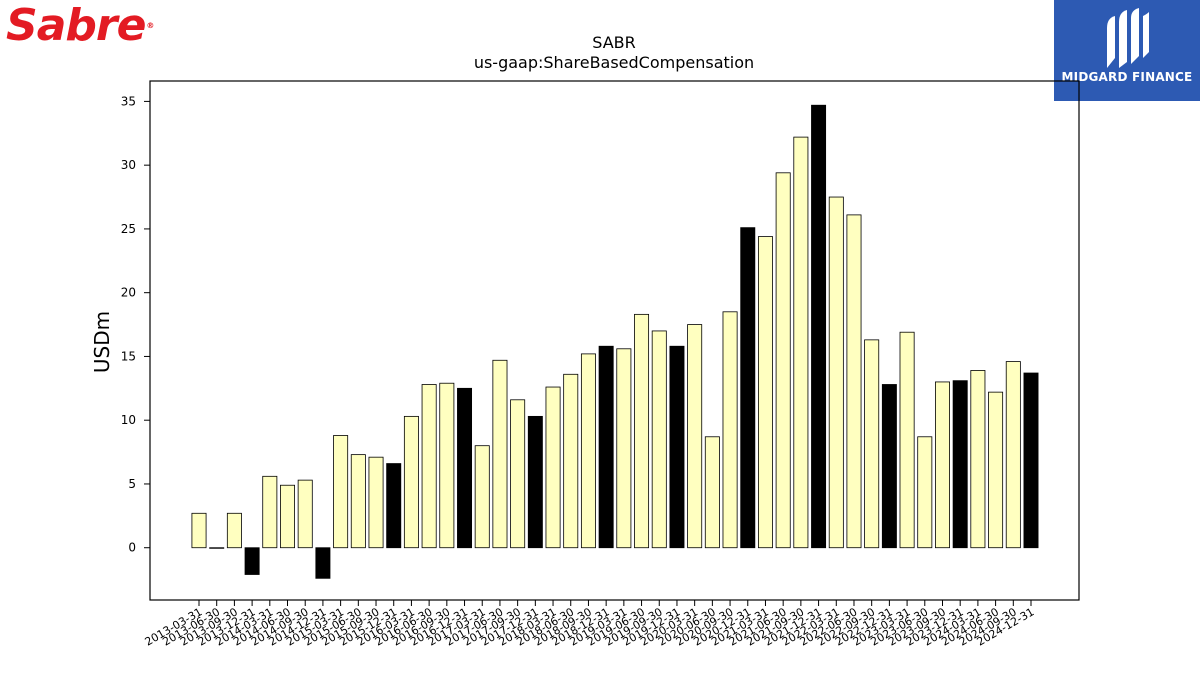  Describe the element at coordinates (128, 101) in the screenshot. I see `y-tick-label: 35` at that location.